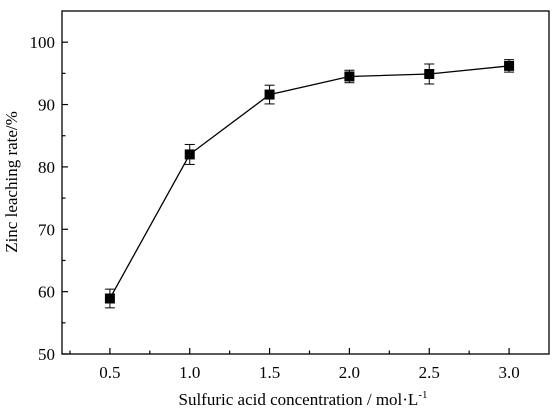  Describe the element at coordinates (43, 42) in the screenshot. I see `y-tick-label: 100` at that location.